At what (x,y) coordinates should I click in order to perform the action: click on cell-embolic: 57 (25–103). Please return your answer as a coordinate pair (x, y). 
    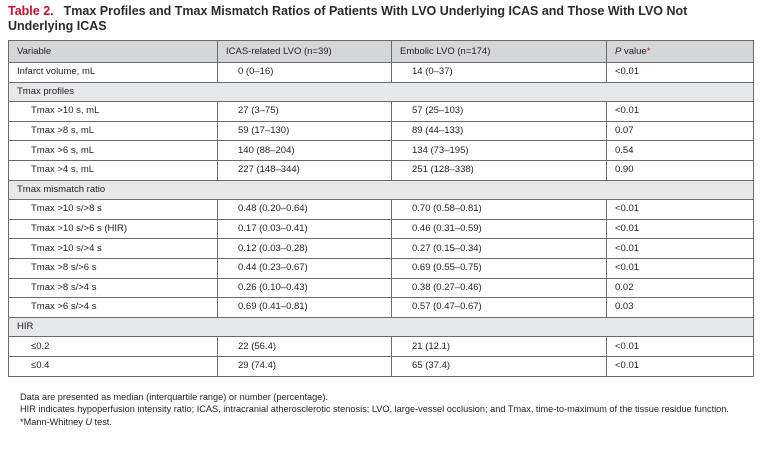
    Looking at the image, I should click on (499, 111).